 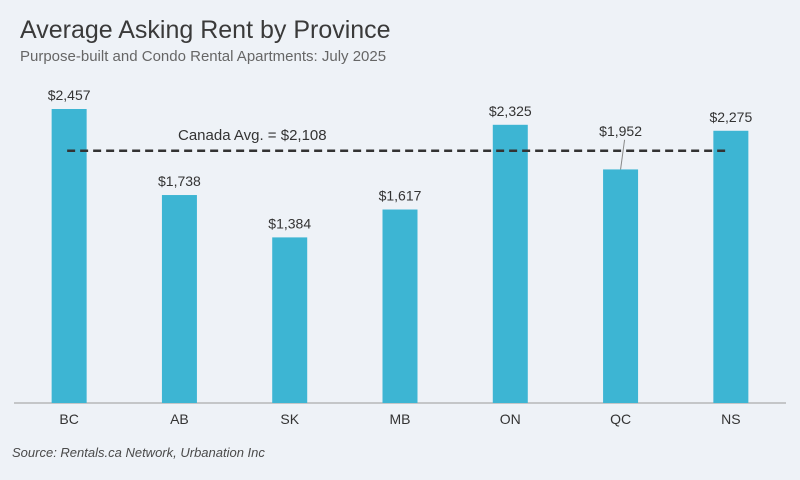 I want to click on x-tick-label: AB, so click(x=179, y=419).